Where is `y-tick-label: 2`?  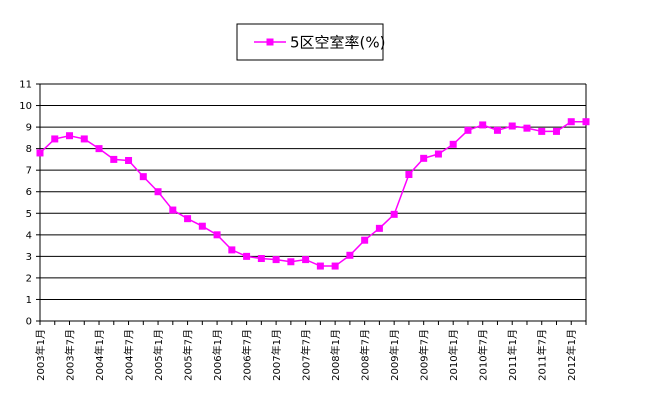 y-tick-label: 2 is located at coordinates (29, 278).